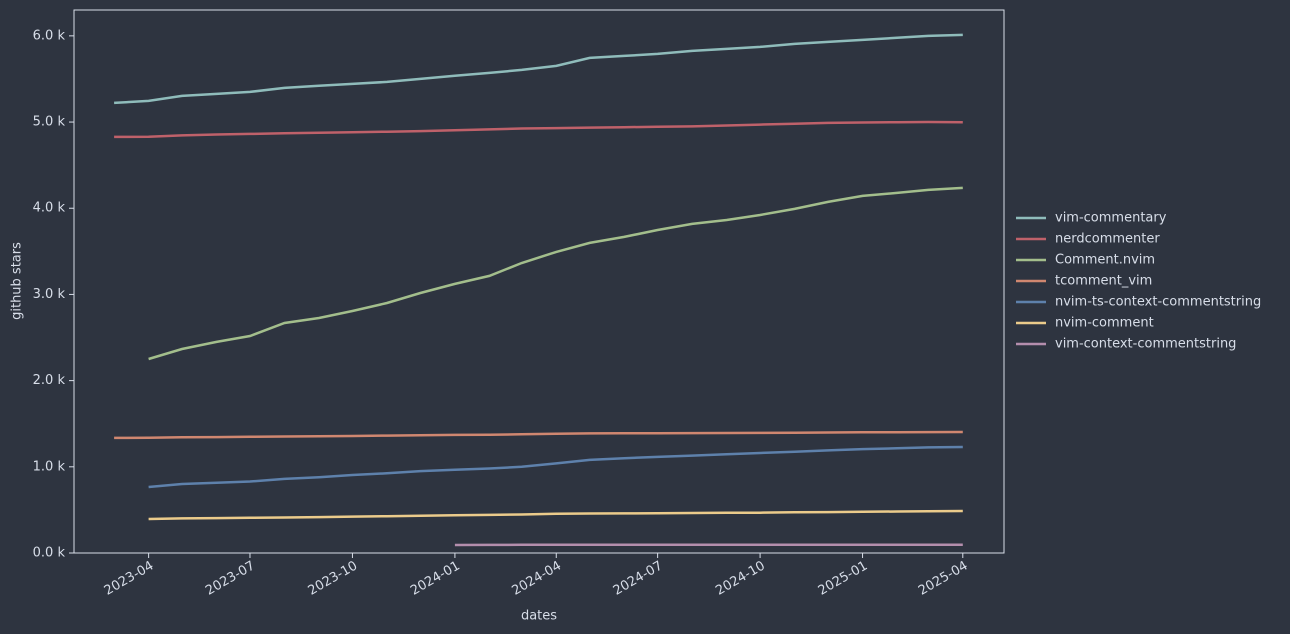  Describe the element at coordinates (49, 553) in the screenshot. I see `y-tick-label: 0.0 k` at that location.